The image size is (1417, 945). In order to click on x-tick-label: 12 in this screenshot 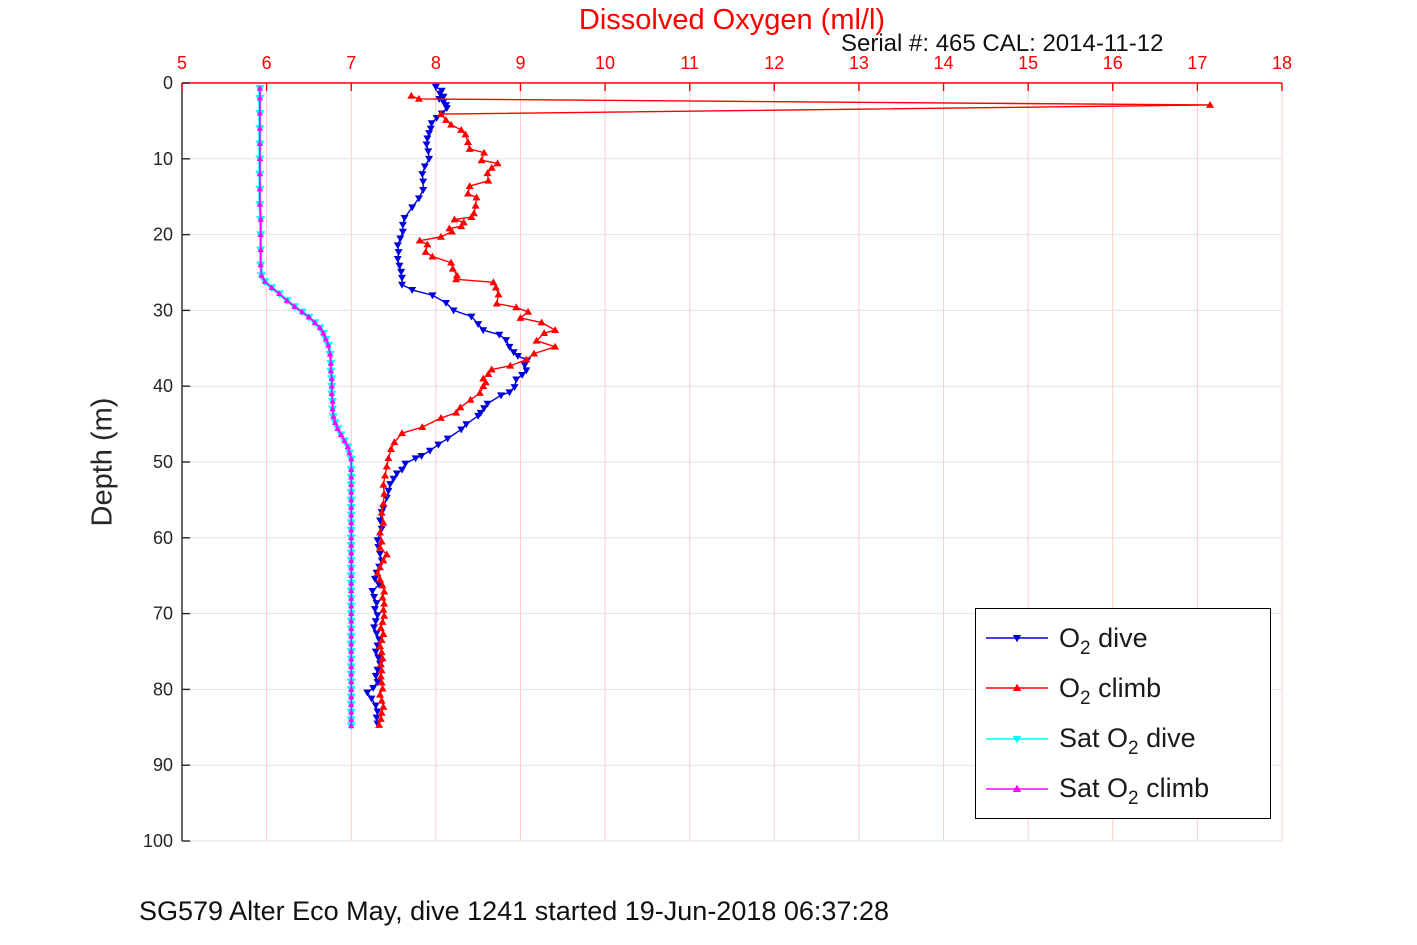, I will do `click(774, 63)`.